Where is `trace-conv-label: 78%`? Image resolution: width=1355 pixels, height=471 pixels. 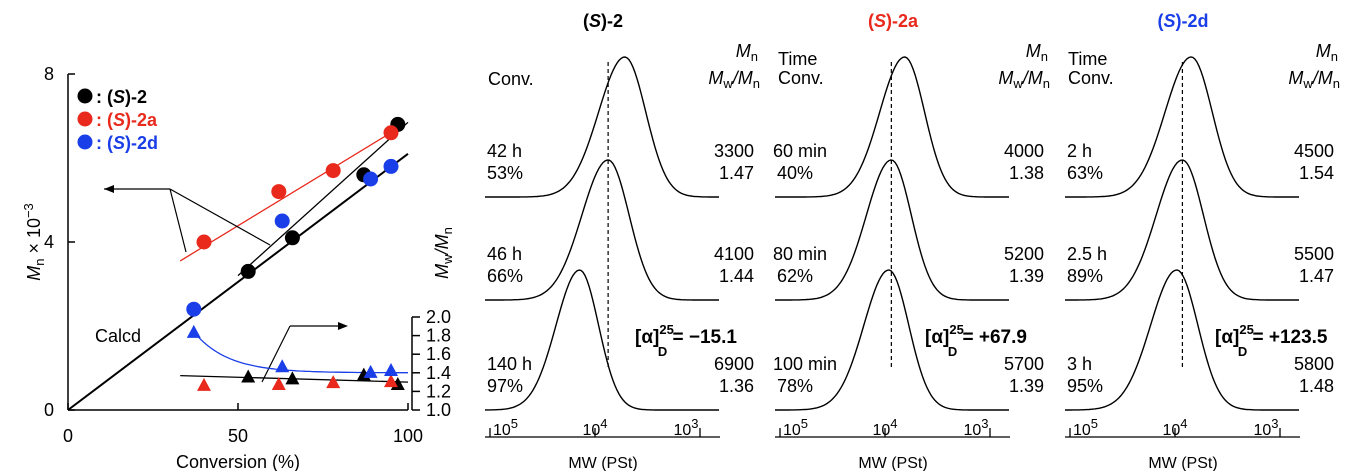
trace-conv-label: 78% is located at coordinates (795, 386).